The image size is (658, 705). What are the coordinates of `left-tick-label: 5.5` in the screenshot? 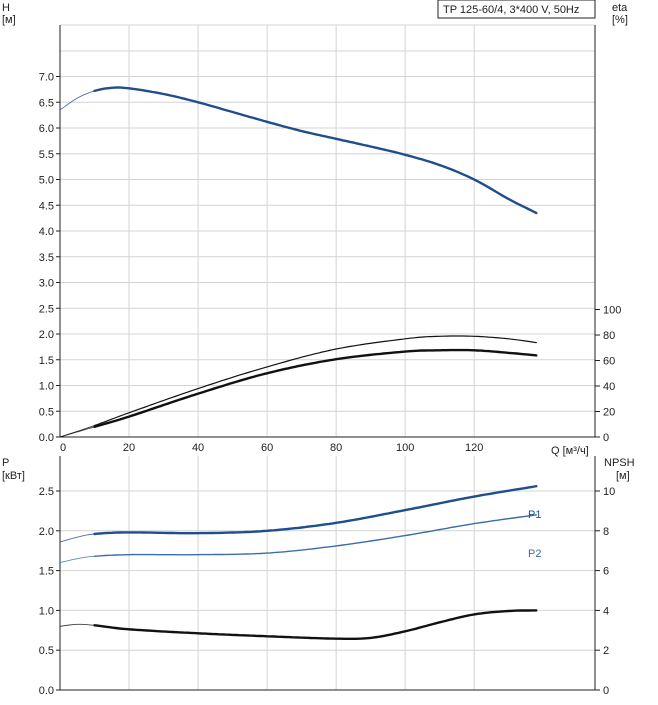 It's located at (46, 155).